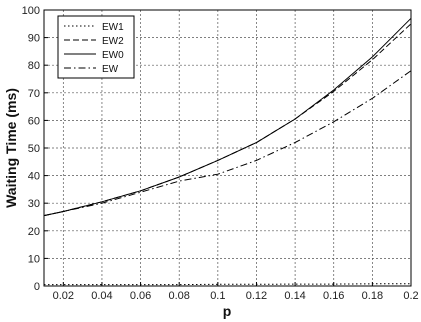  I want to click on legend-entry-ew2: EW2, so click(113, 41).